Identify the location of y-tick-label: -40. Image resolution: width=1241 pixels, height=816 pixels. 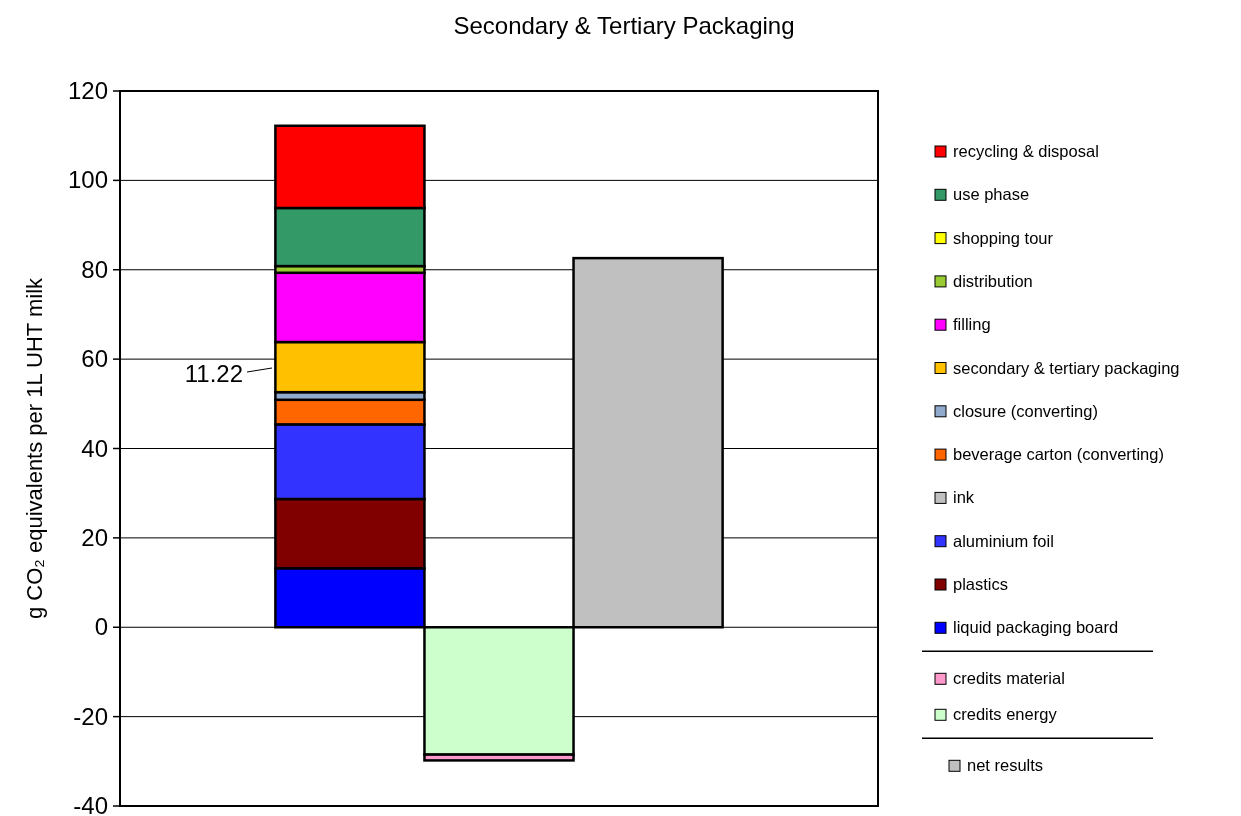
(90, 804).